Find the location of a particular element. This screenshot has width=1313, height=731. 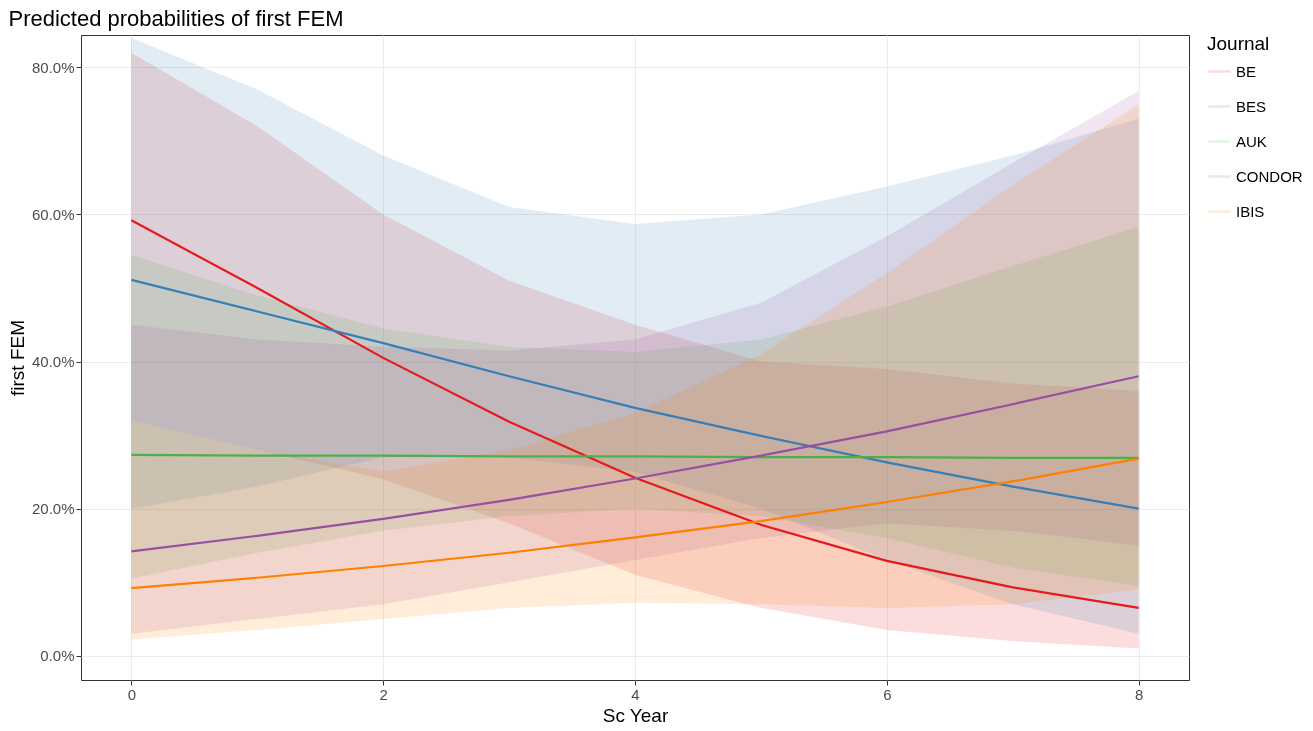

y-tick-label: 60.0% is located at coordinates (53, 214).